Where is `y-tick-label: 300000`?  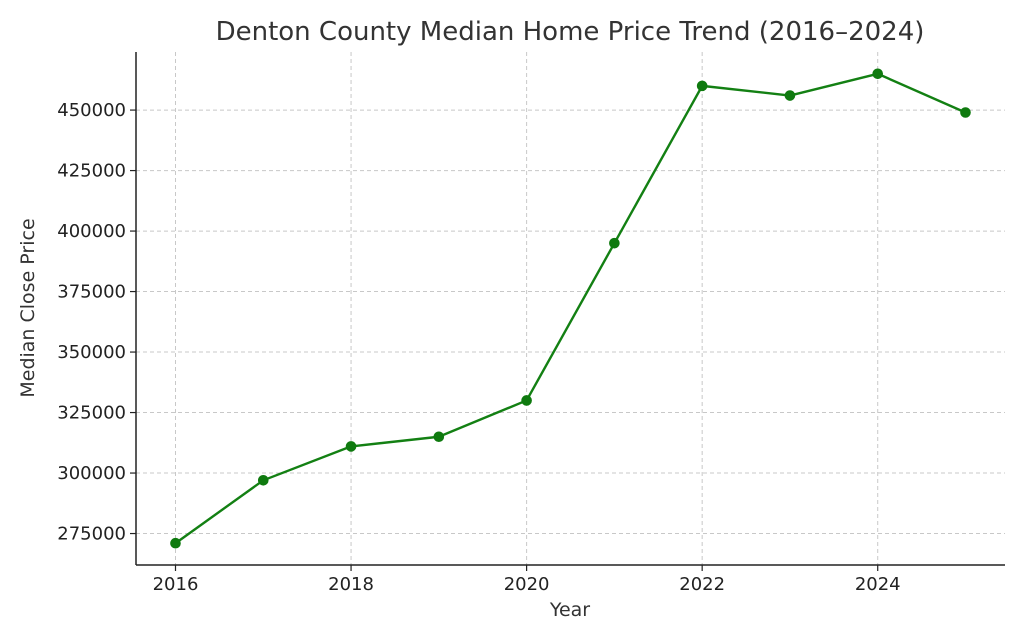 y-tick-label: 300000 is located at coordinates (91, 473).